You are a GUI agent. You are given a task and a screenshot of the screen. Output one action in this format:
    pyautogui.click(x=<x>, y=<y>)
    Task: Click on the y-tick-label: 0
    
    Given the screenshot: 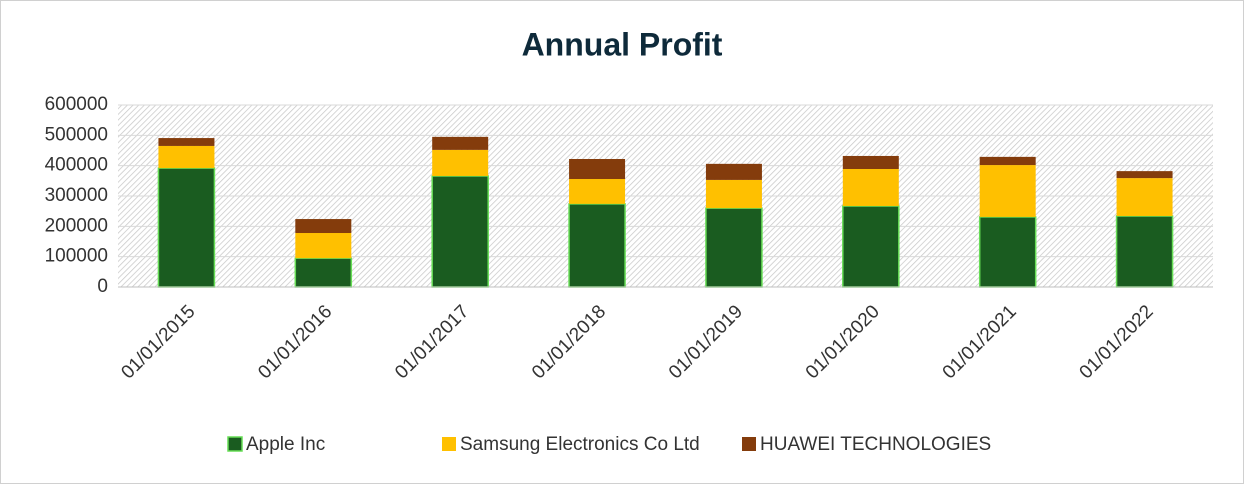 What is the action you would take?
    pyautogui.click(x=102, y=286)
    